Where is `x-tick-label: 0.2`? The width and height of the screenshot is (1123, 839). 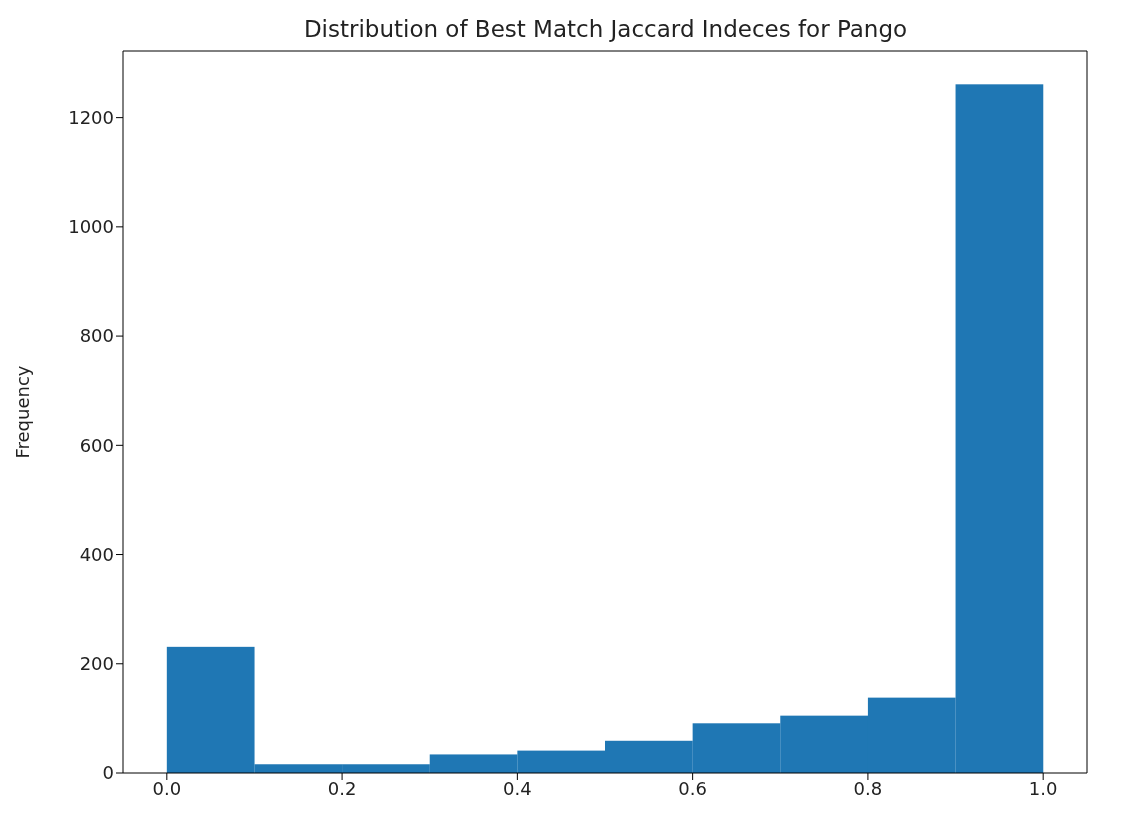 x-tick-label: 0.2 is located at coordinates (342, 788).